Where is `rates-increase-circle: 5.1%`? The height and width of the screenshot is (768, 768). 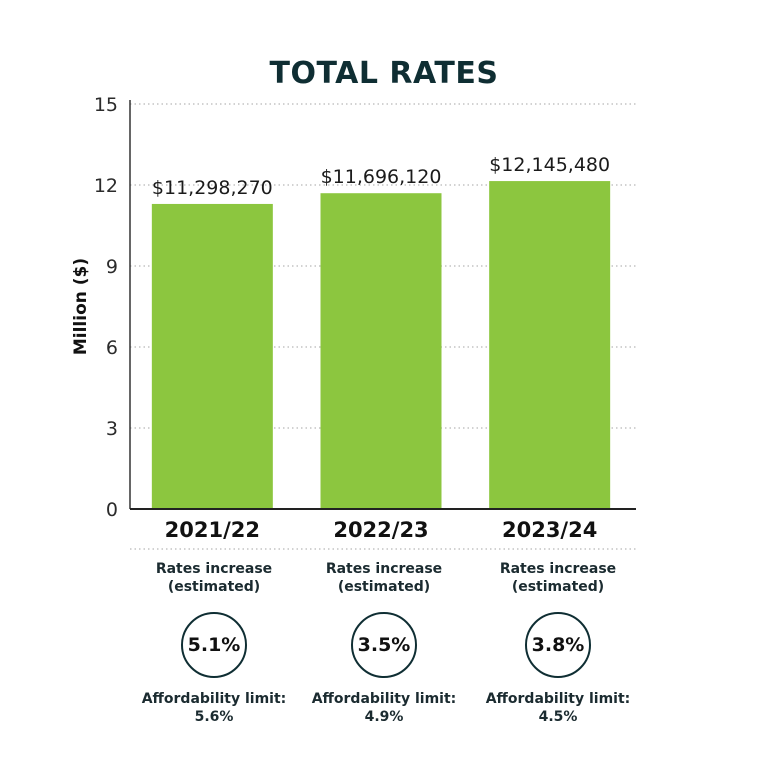
rates-increase-circle: 5.1% is located at coordinates (214, 645).